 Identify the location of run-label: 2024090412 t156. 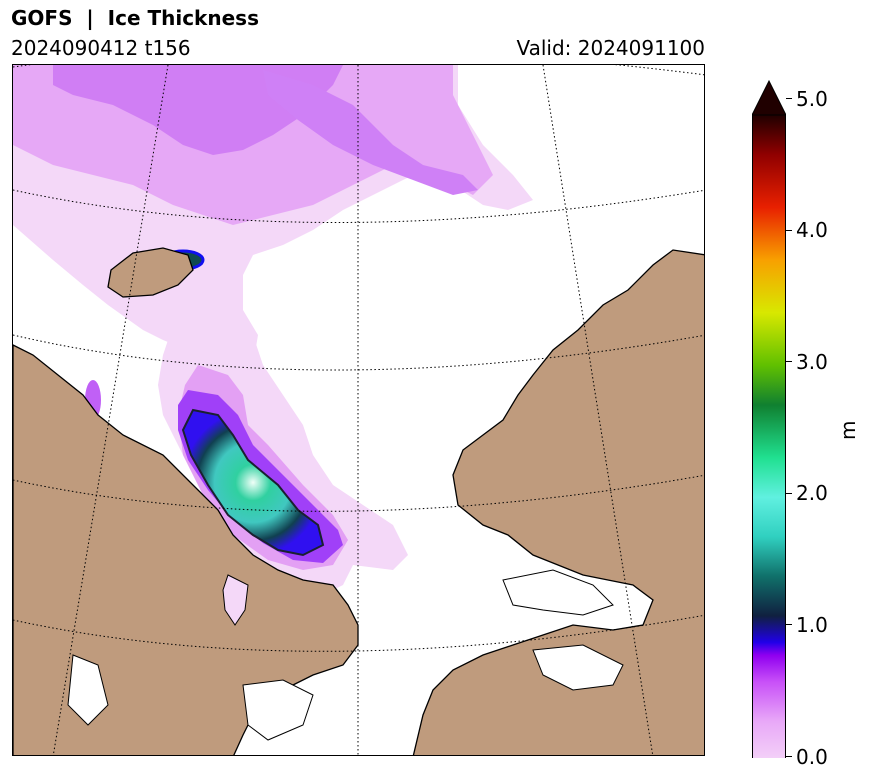
(101, 48).